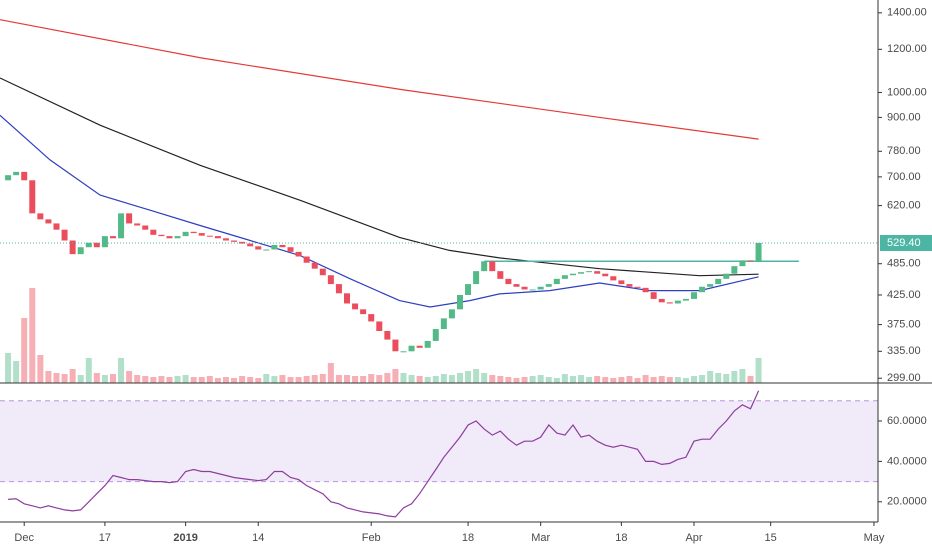 Image resolution: width=932 pixels, height=550 pixels. Describe the element at coordinates (24, 538) in the screenshot. I see `x-tick-label: Dec` at that location.